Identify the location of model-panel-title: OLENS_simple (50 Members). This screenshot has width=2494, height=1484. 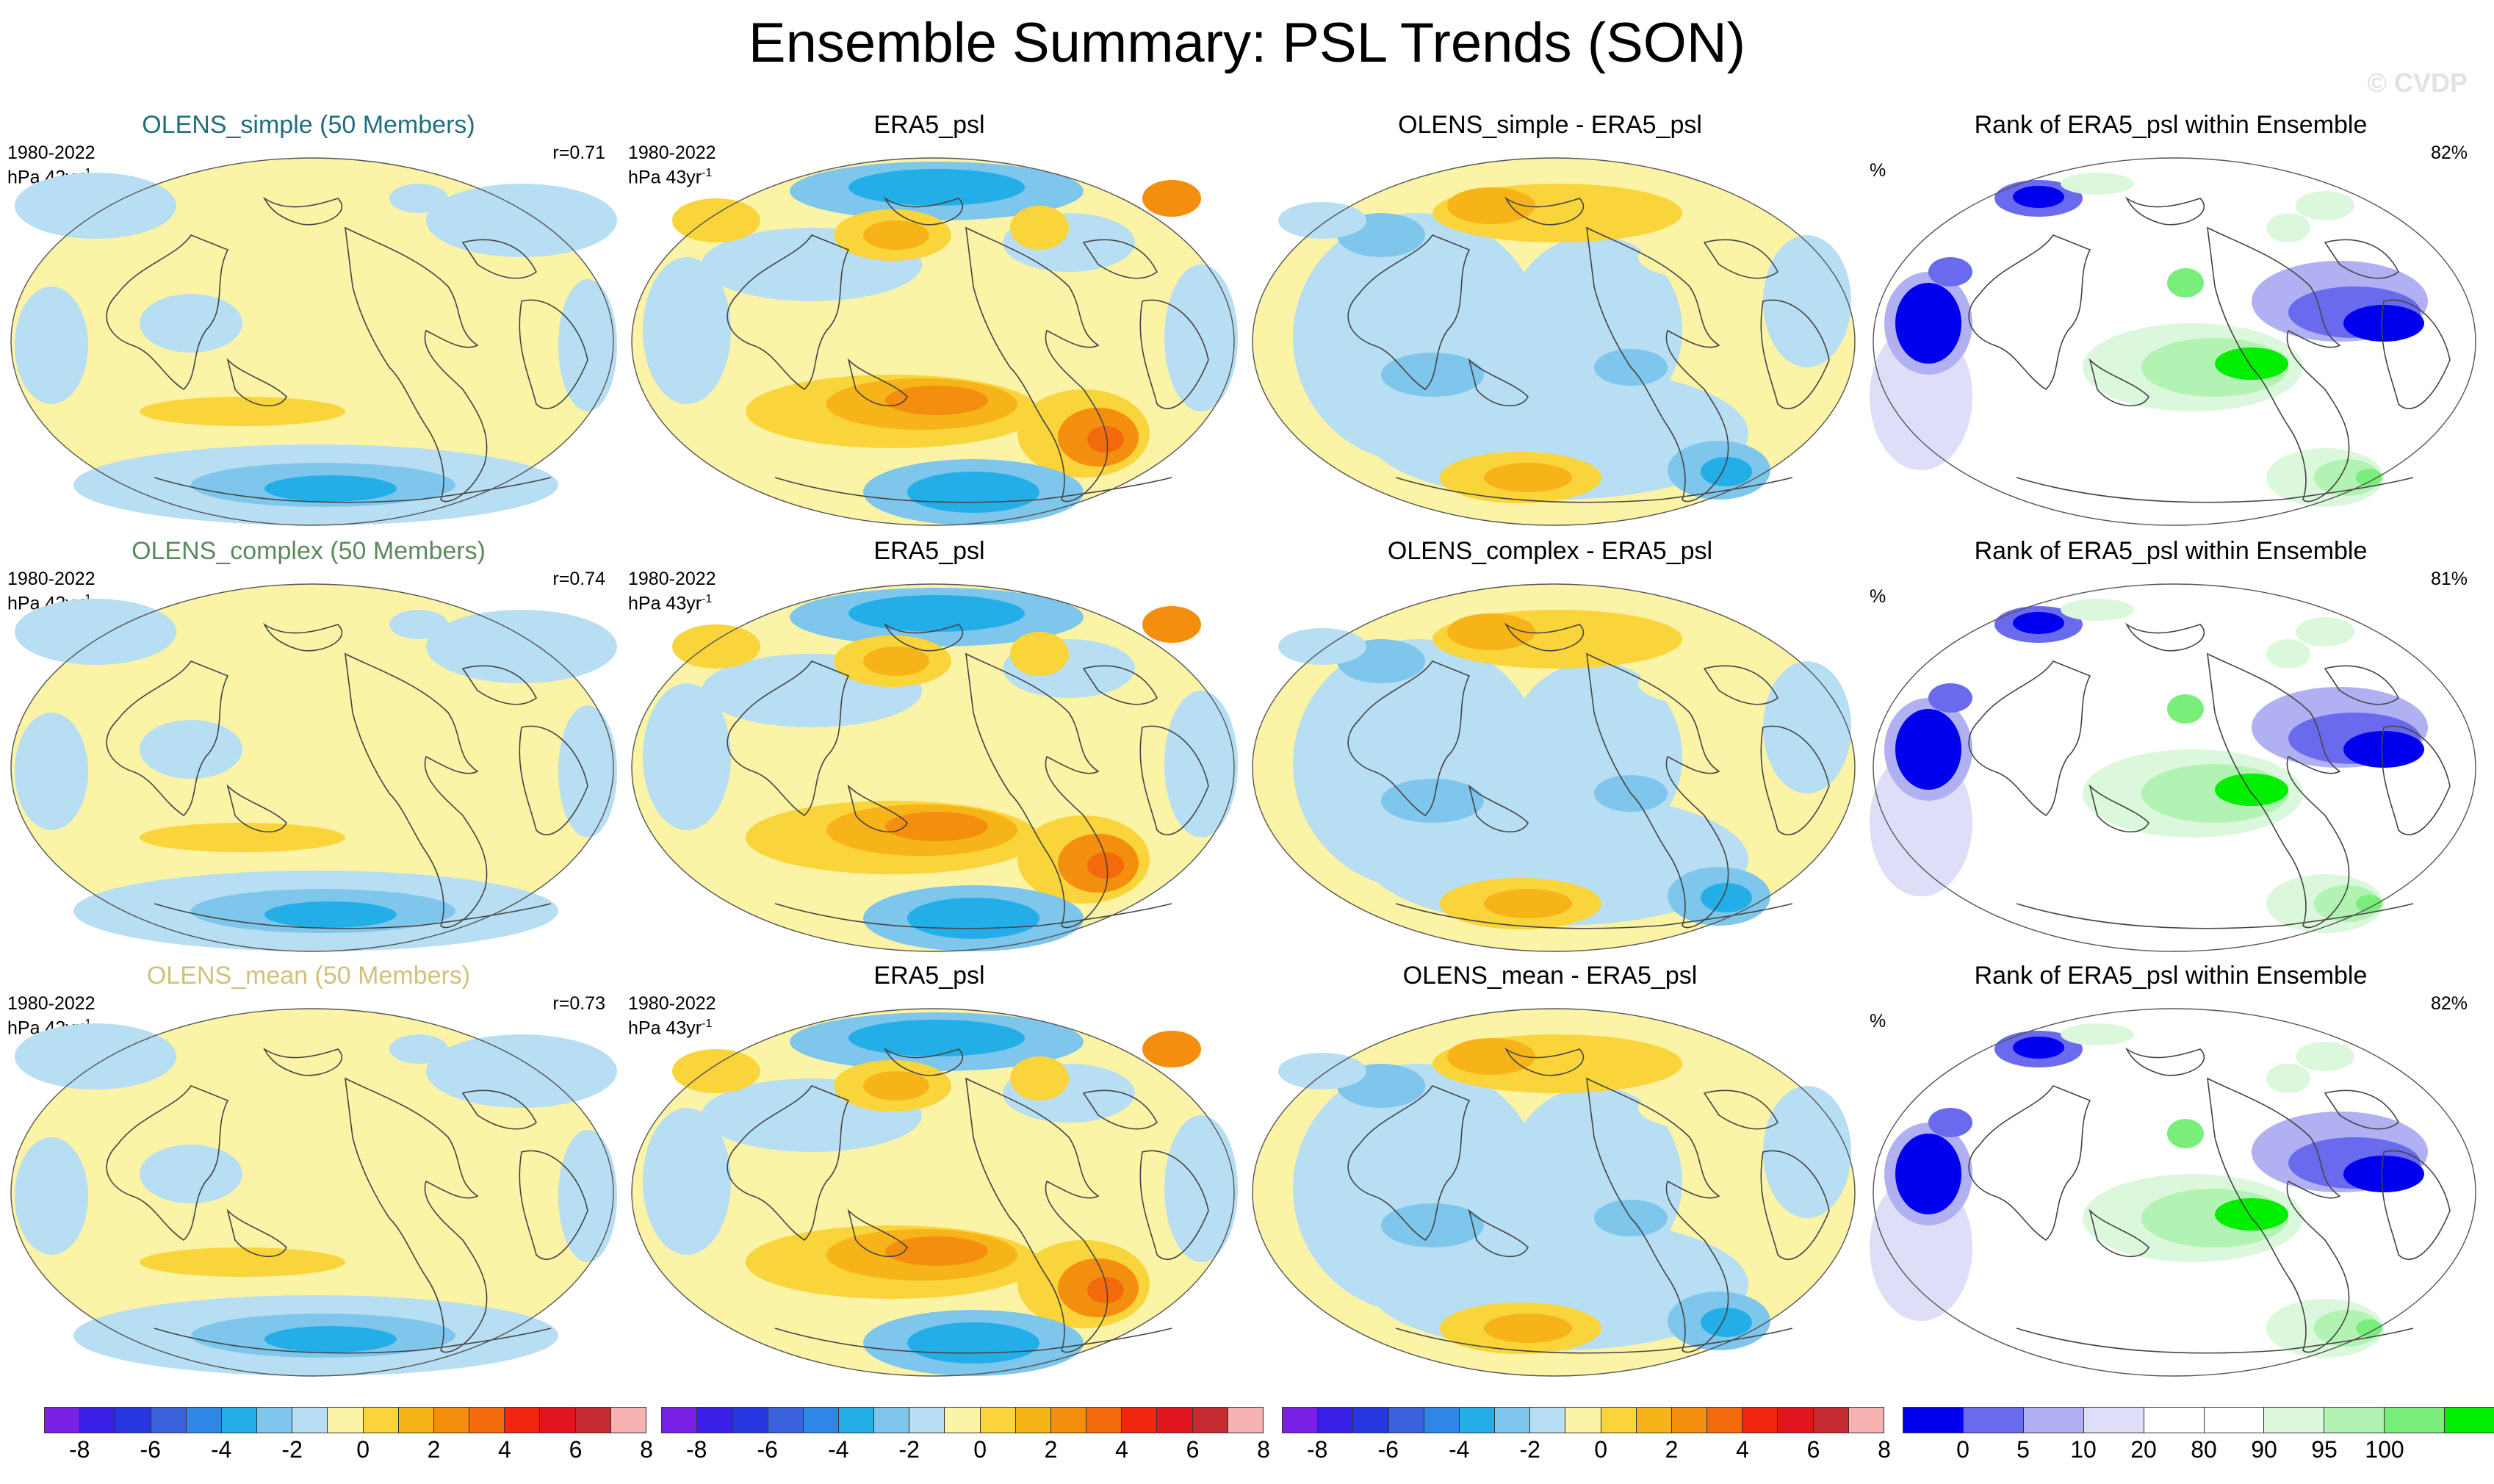
(308, 125).